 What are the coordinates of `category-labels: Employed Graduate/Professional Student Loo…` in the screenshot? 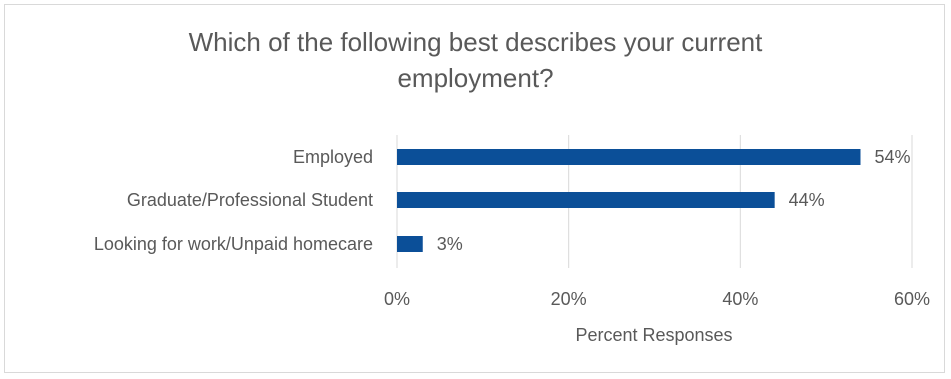 It's located at (233, 200).